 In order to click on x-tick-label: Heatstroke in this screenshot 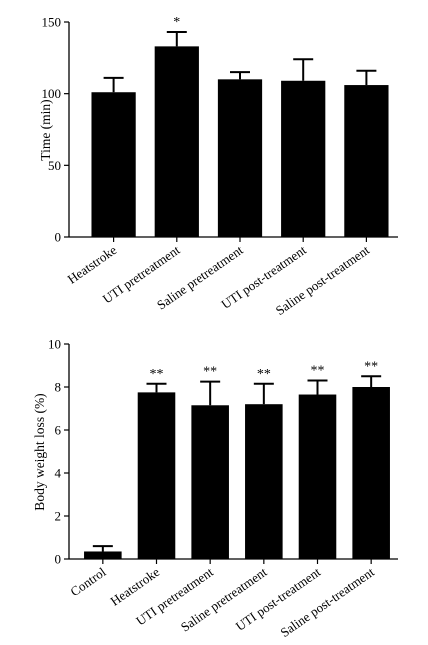, I will do `click(92, 264)`.